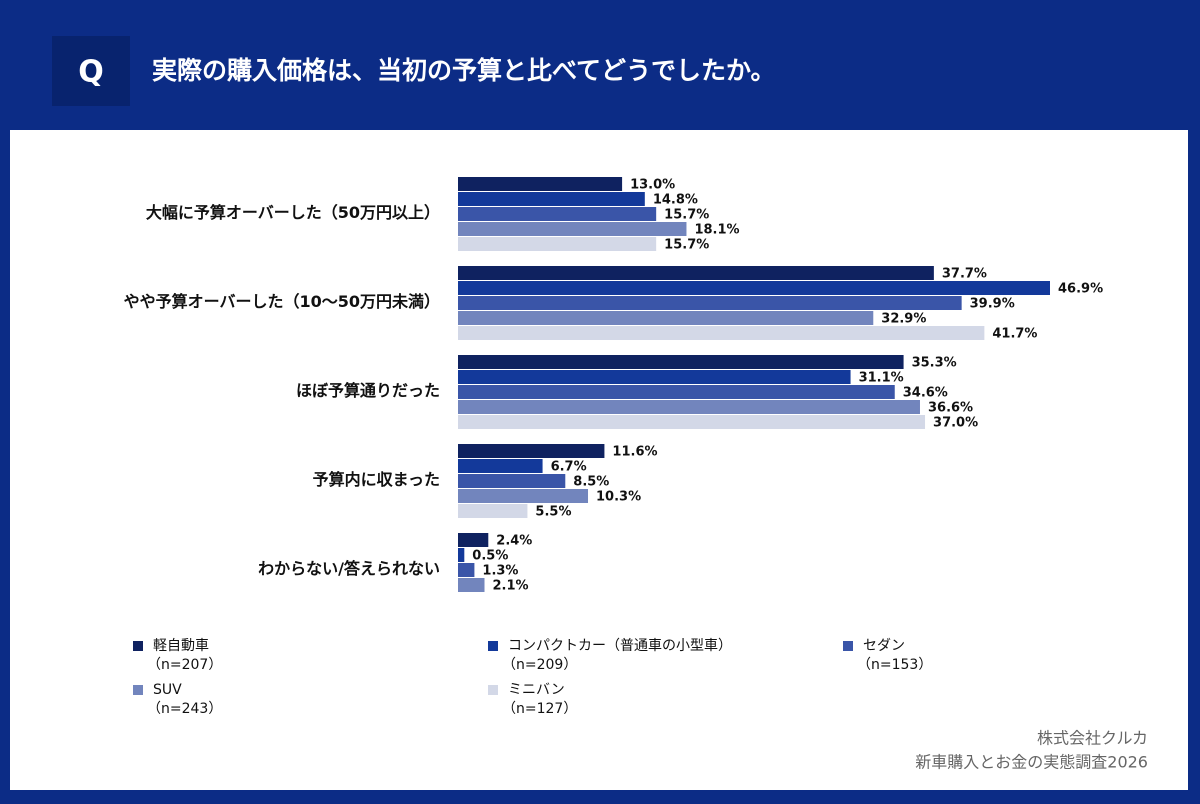 The width and height of the screenshot is (1200, 804). What do you see at coordinates (894, 665) in the screenshot?
I see `legend-sample: （n=153）` at bounding box center [894, 665].